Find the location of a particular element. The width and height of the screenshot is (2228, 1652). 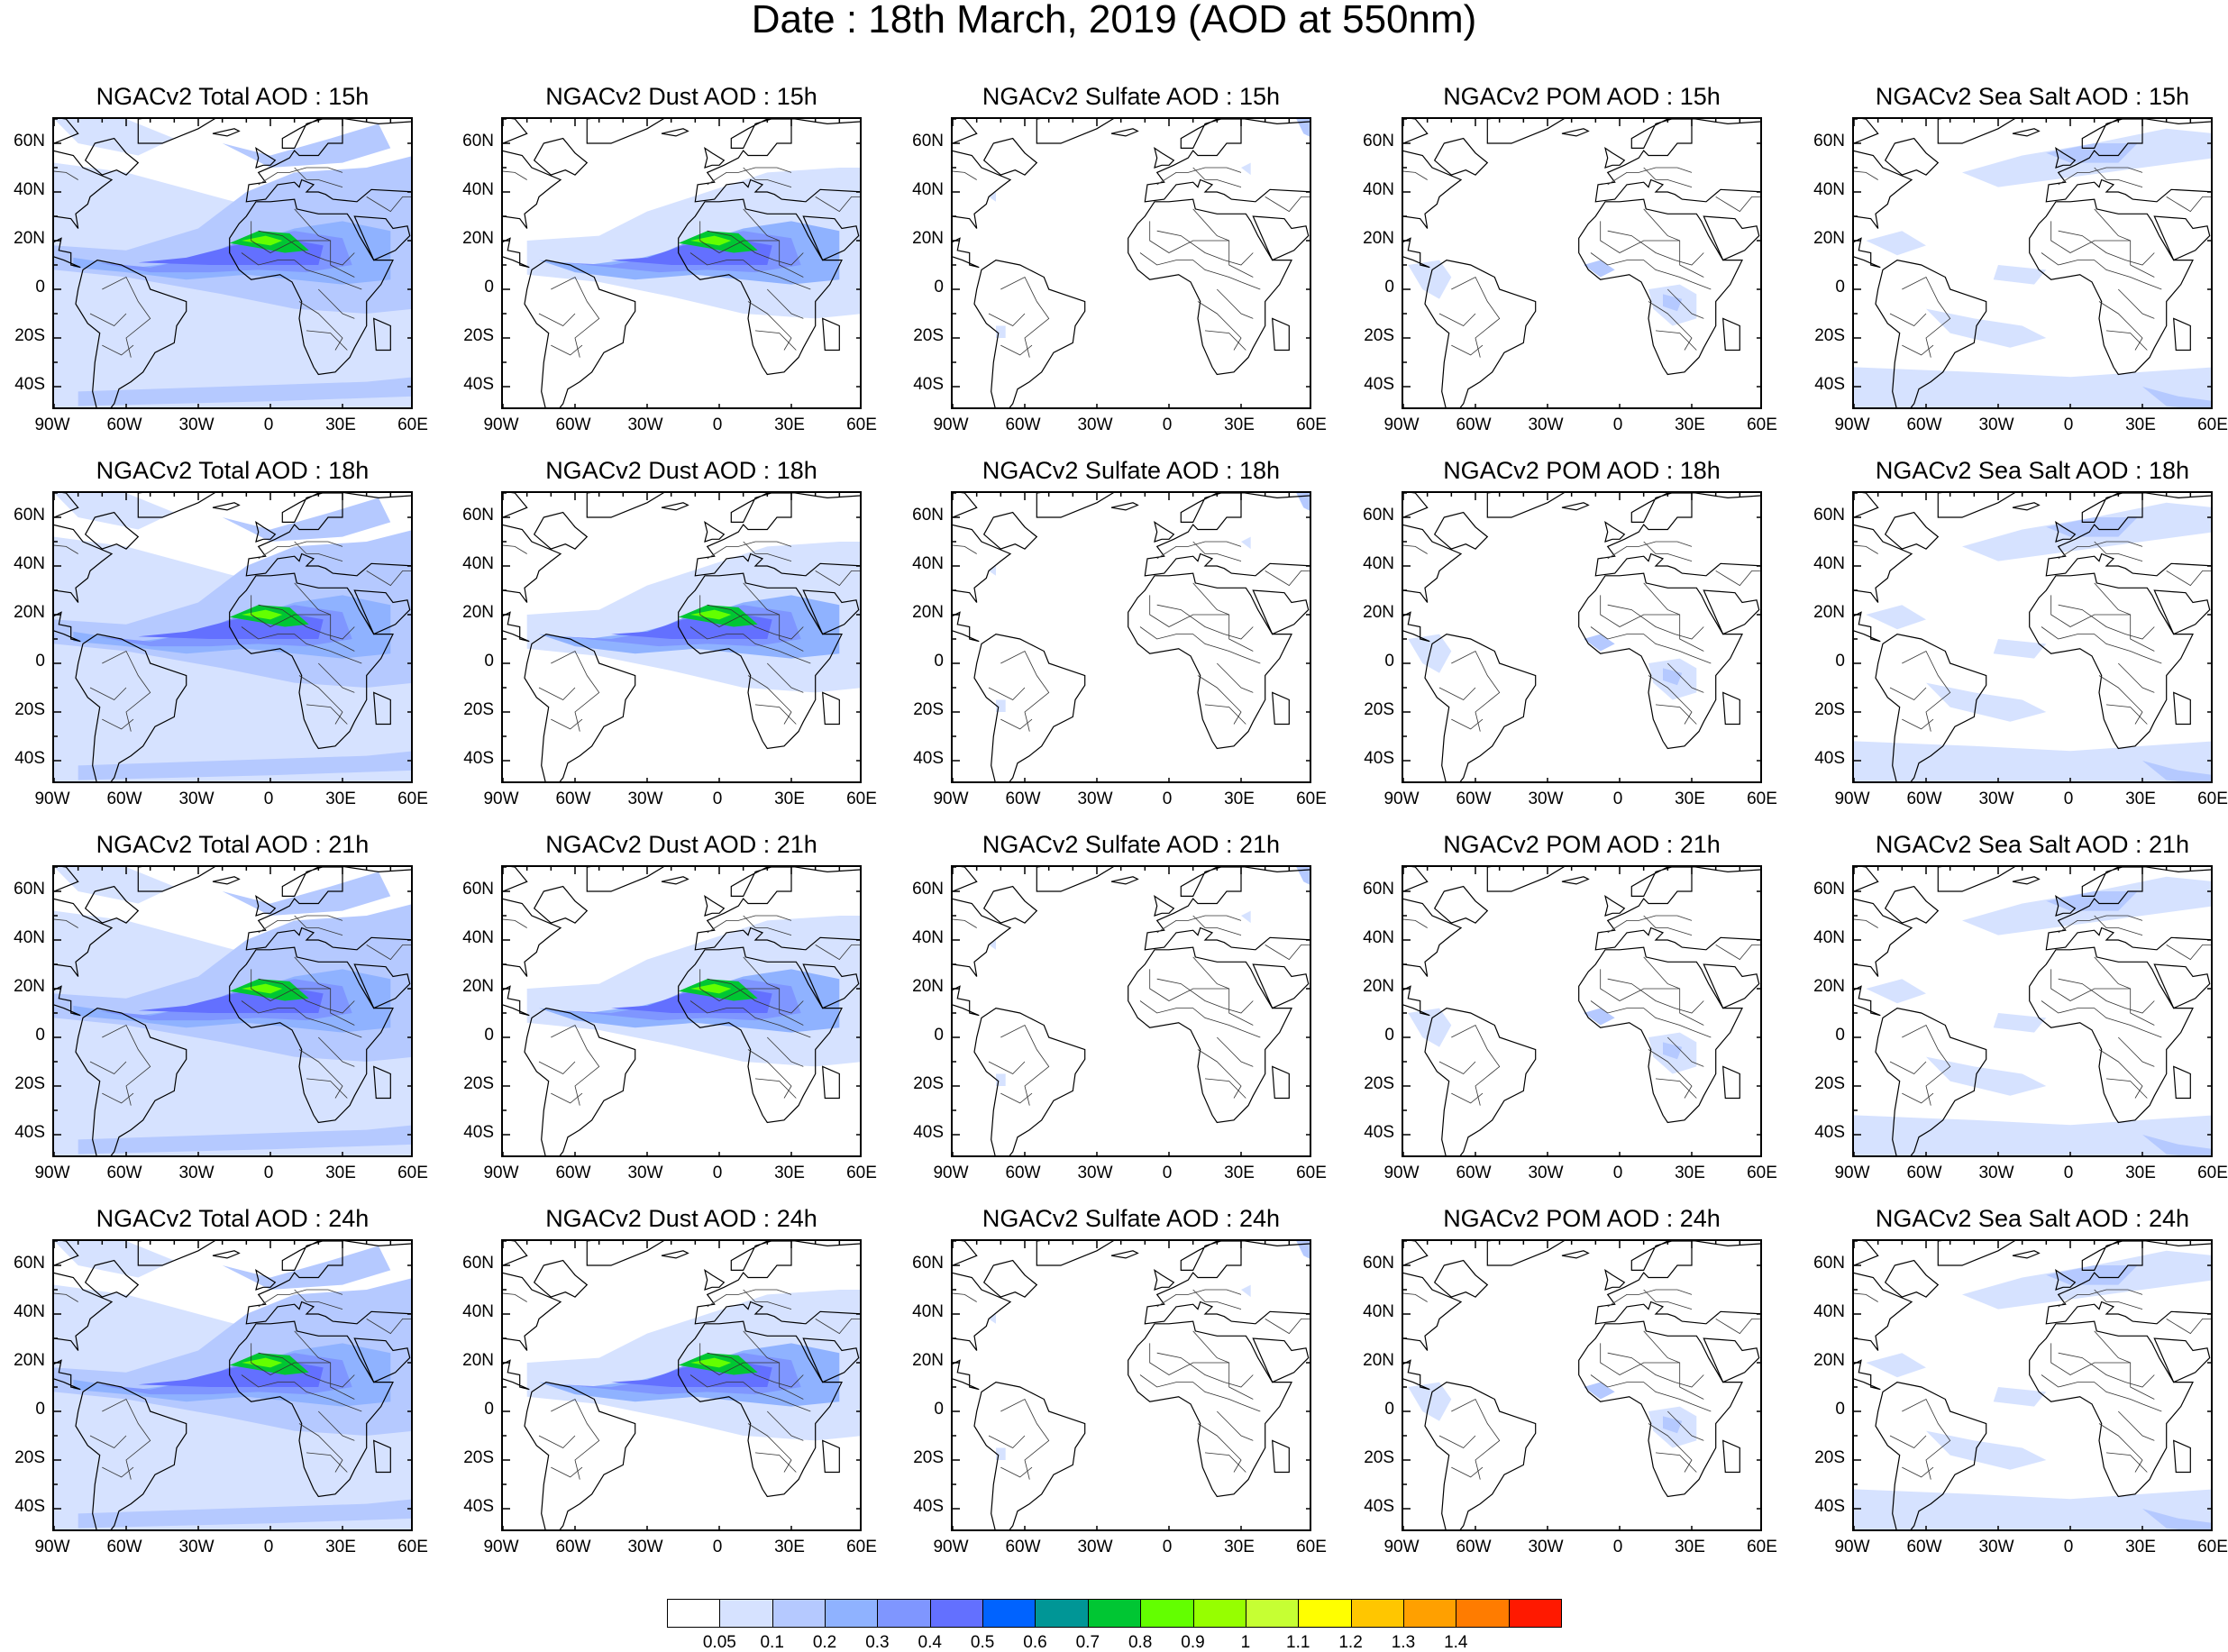

panel-title: NGACv2 POM AOD : 21h is located at coordinates (1582, 845).